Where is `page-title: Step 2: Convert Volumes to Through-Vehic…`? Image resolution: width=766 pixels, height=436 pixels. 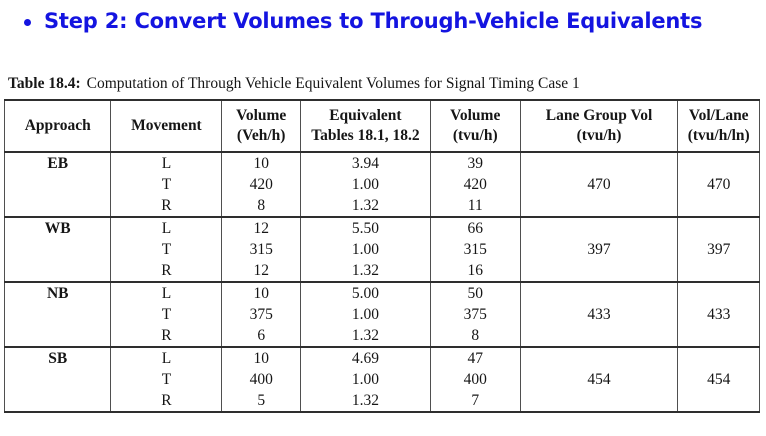 page-title: Step 2: Convert Volumes to Through-Vehic… is located at coordinates (373, 21).